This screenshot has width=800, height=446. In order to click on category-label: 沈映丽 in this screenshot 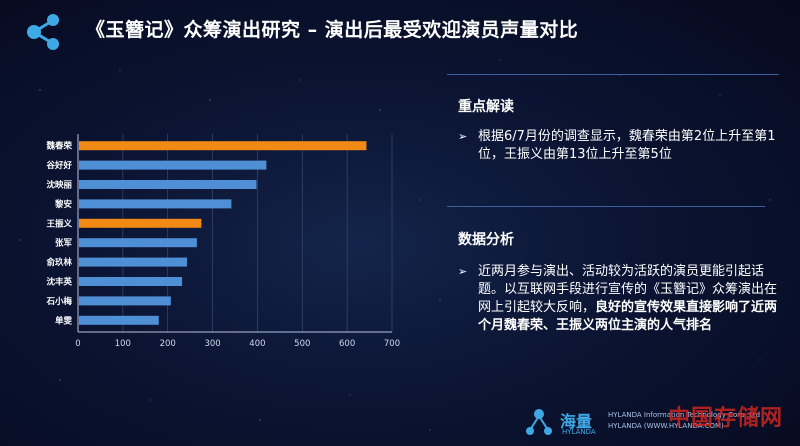, I will do `click(59, 185)`.